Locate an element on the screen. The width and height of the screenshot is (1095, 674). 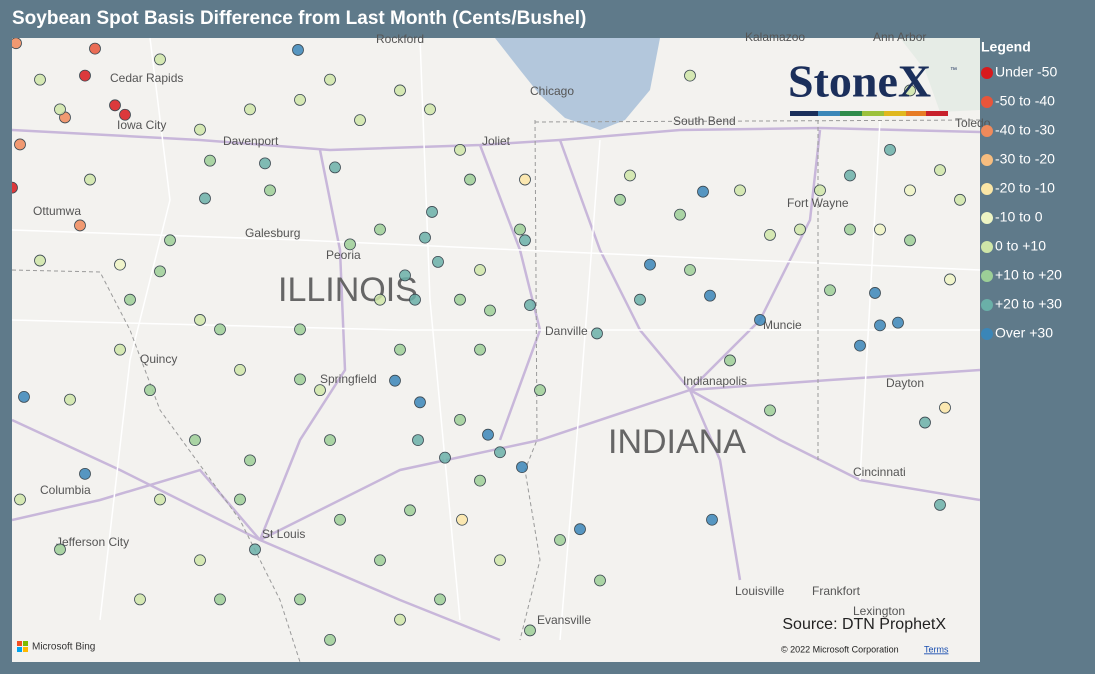
city-label: Lexington is located at coordinates (879, 611).